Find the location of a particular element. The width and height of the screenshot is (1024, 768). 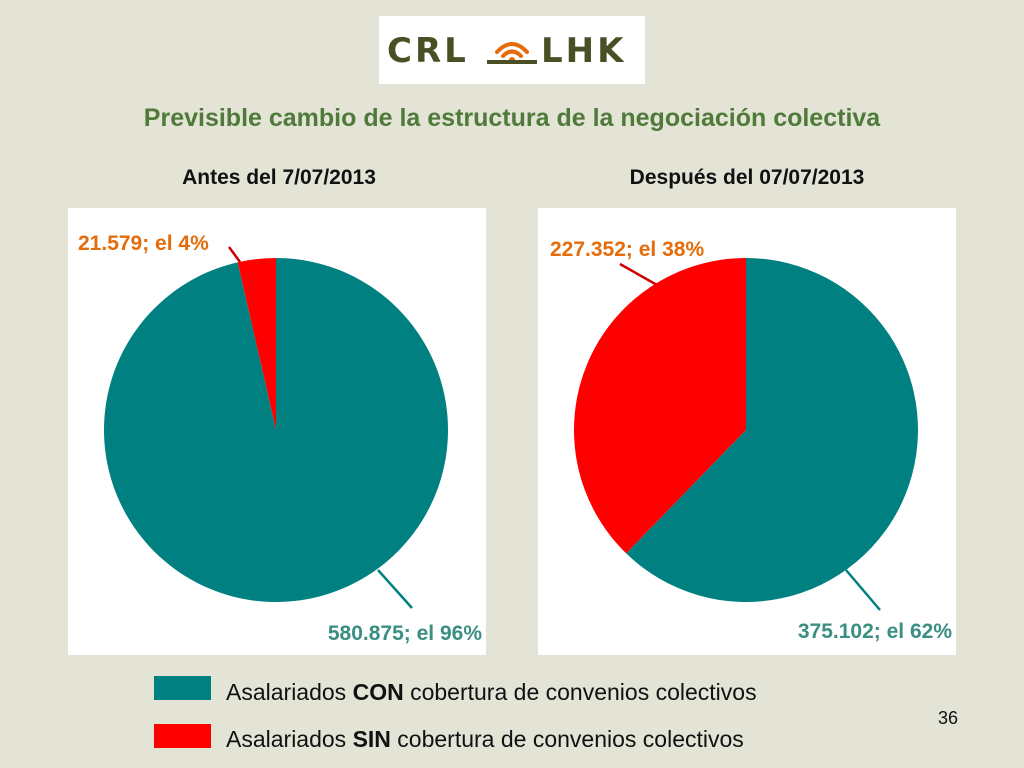

chart-title-after: Después del 07/07/2013 is located at coordinates (747, 177).